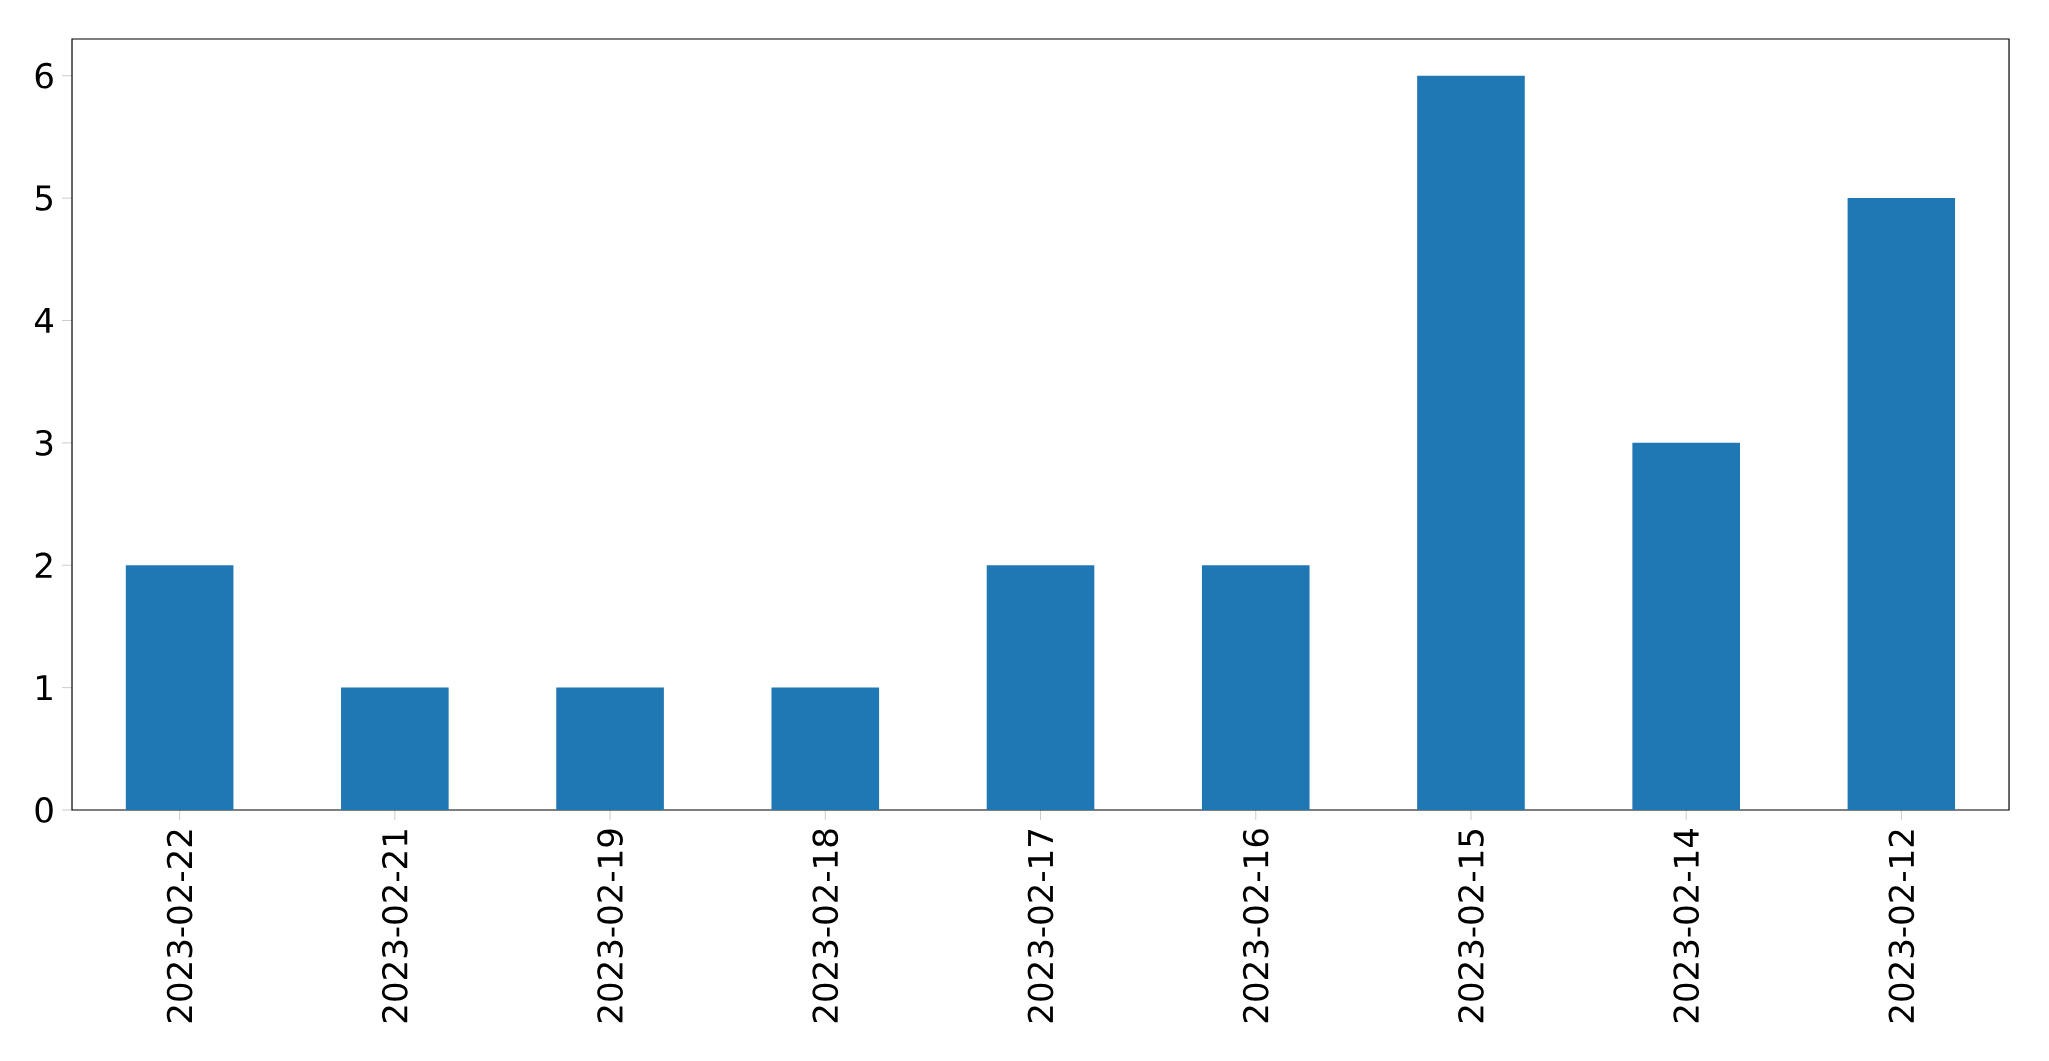  What do you see at coordinates (610, 926) in the screenshot?
I see `x-tick-label: 2023-02-19` at bounding box center [610, 926].